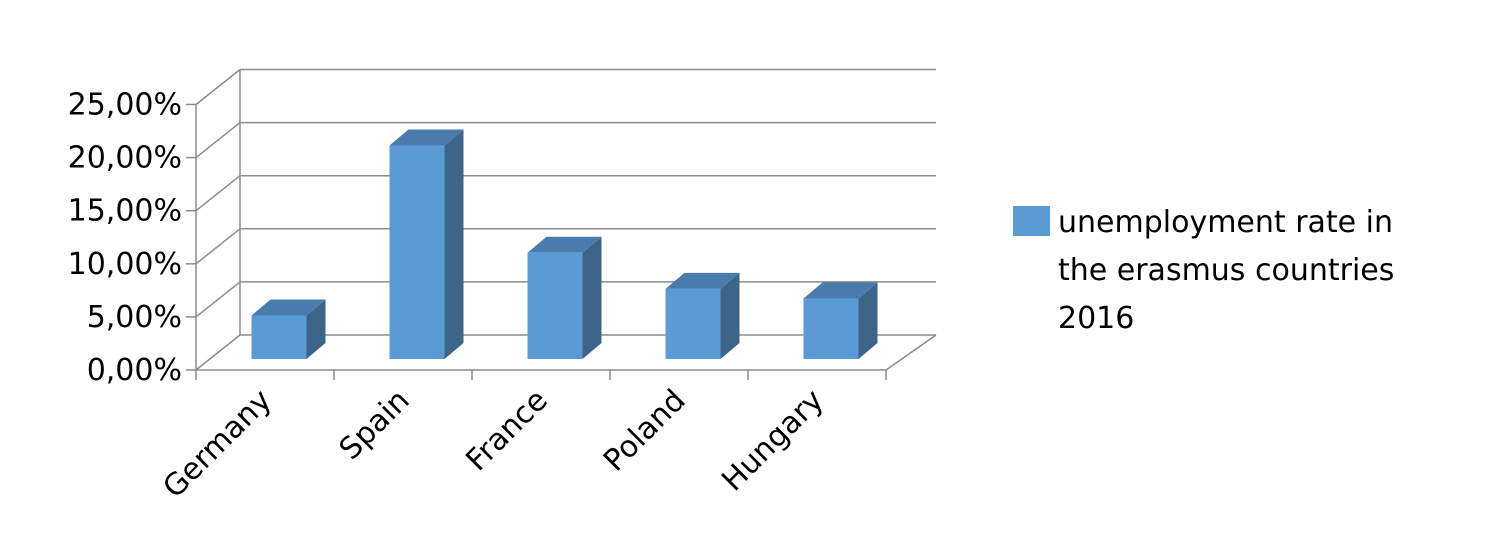  I want to click on x-category-label: France, so click(506, 430).